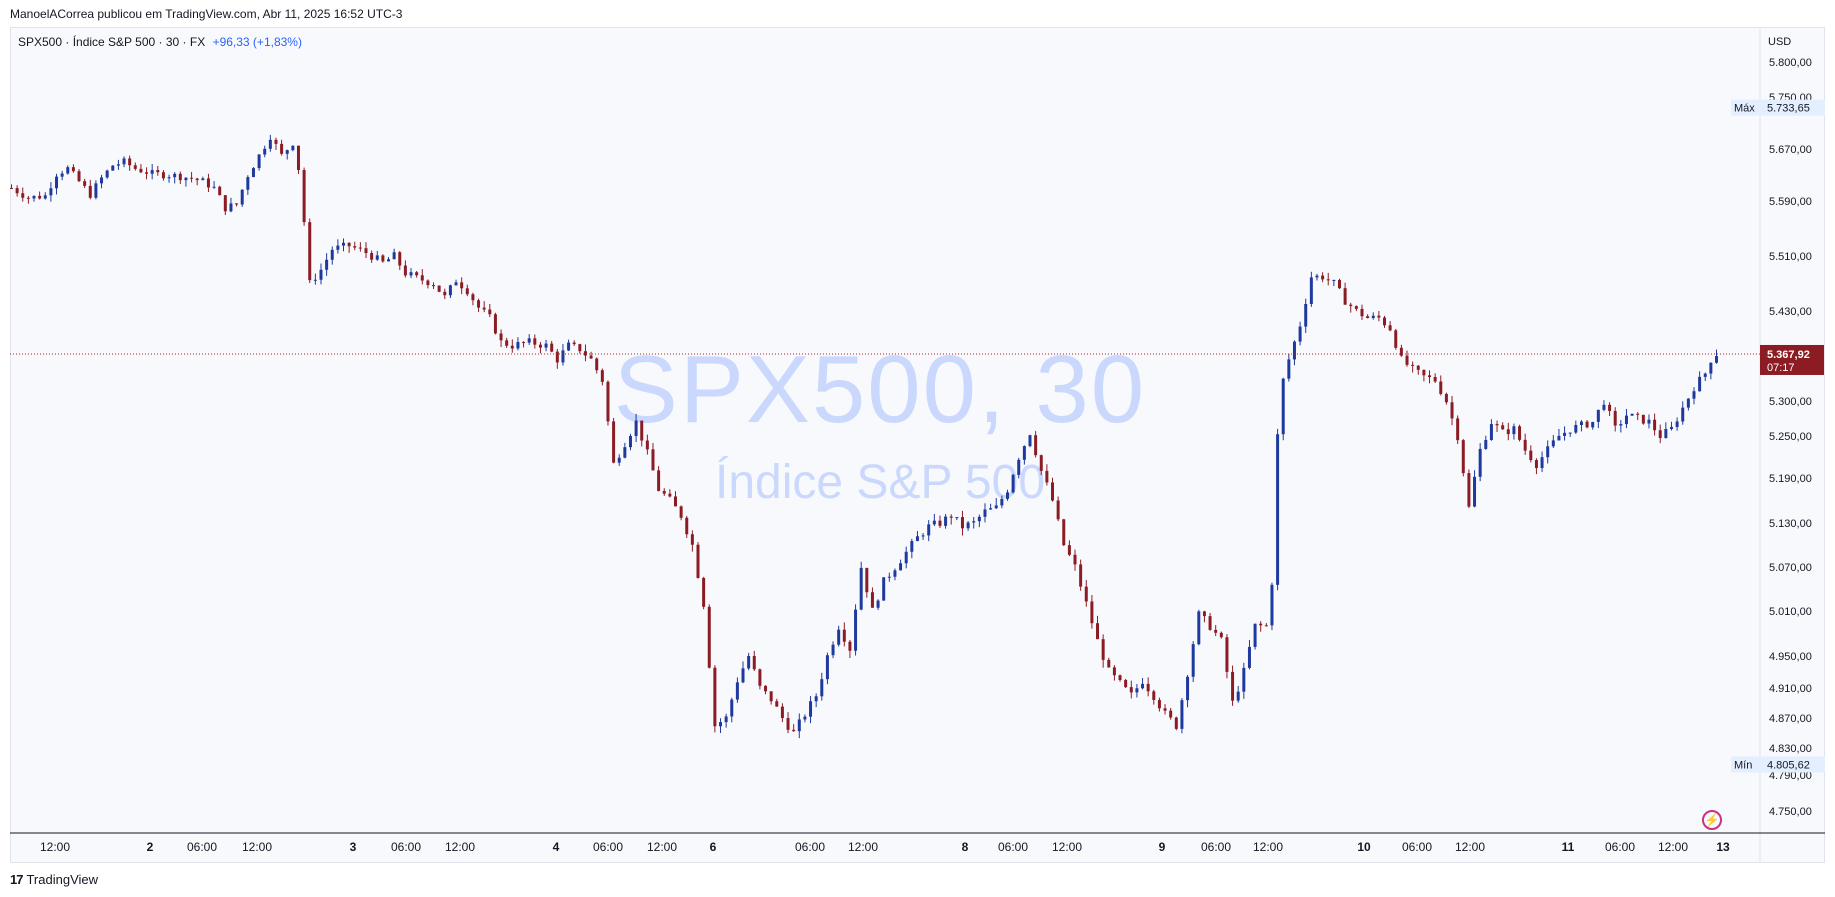  I want to click on x-tick-label: 13, so click(1723, 847).